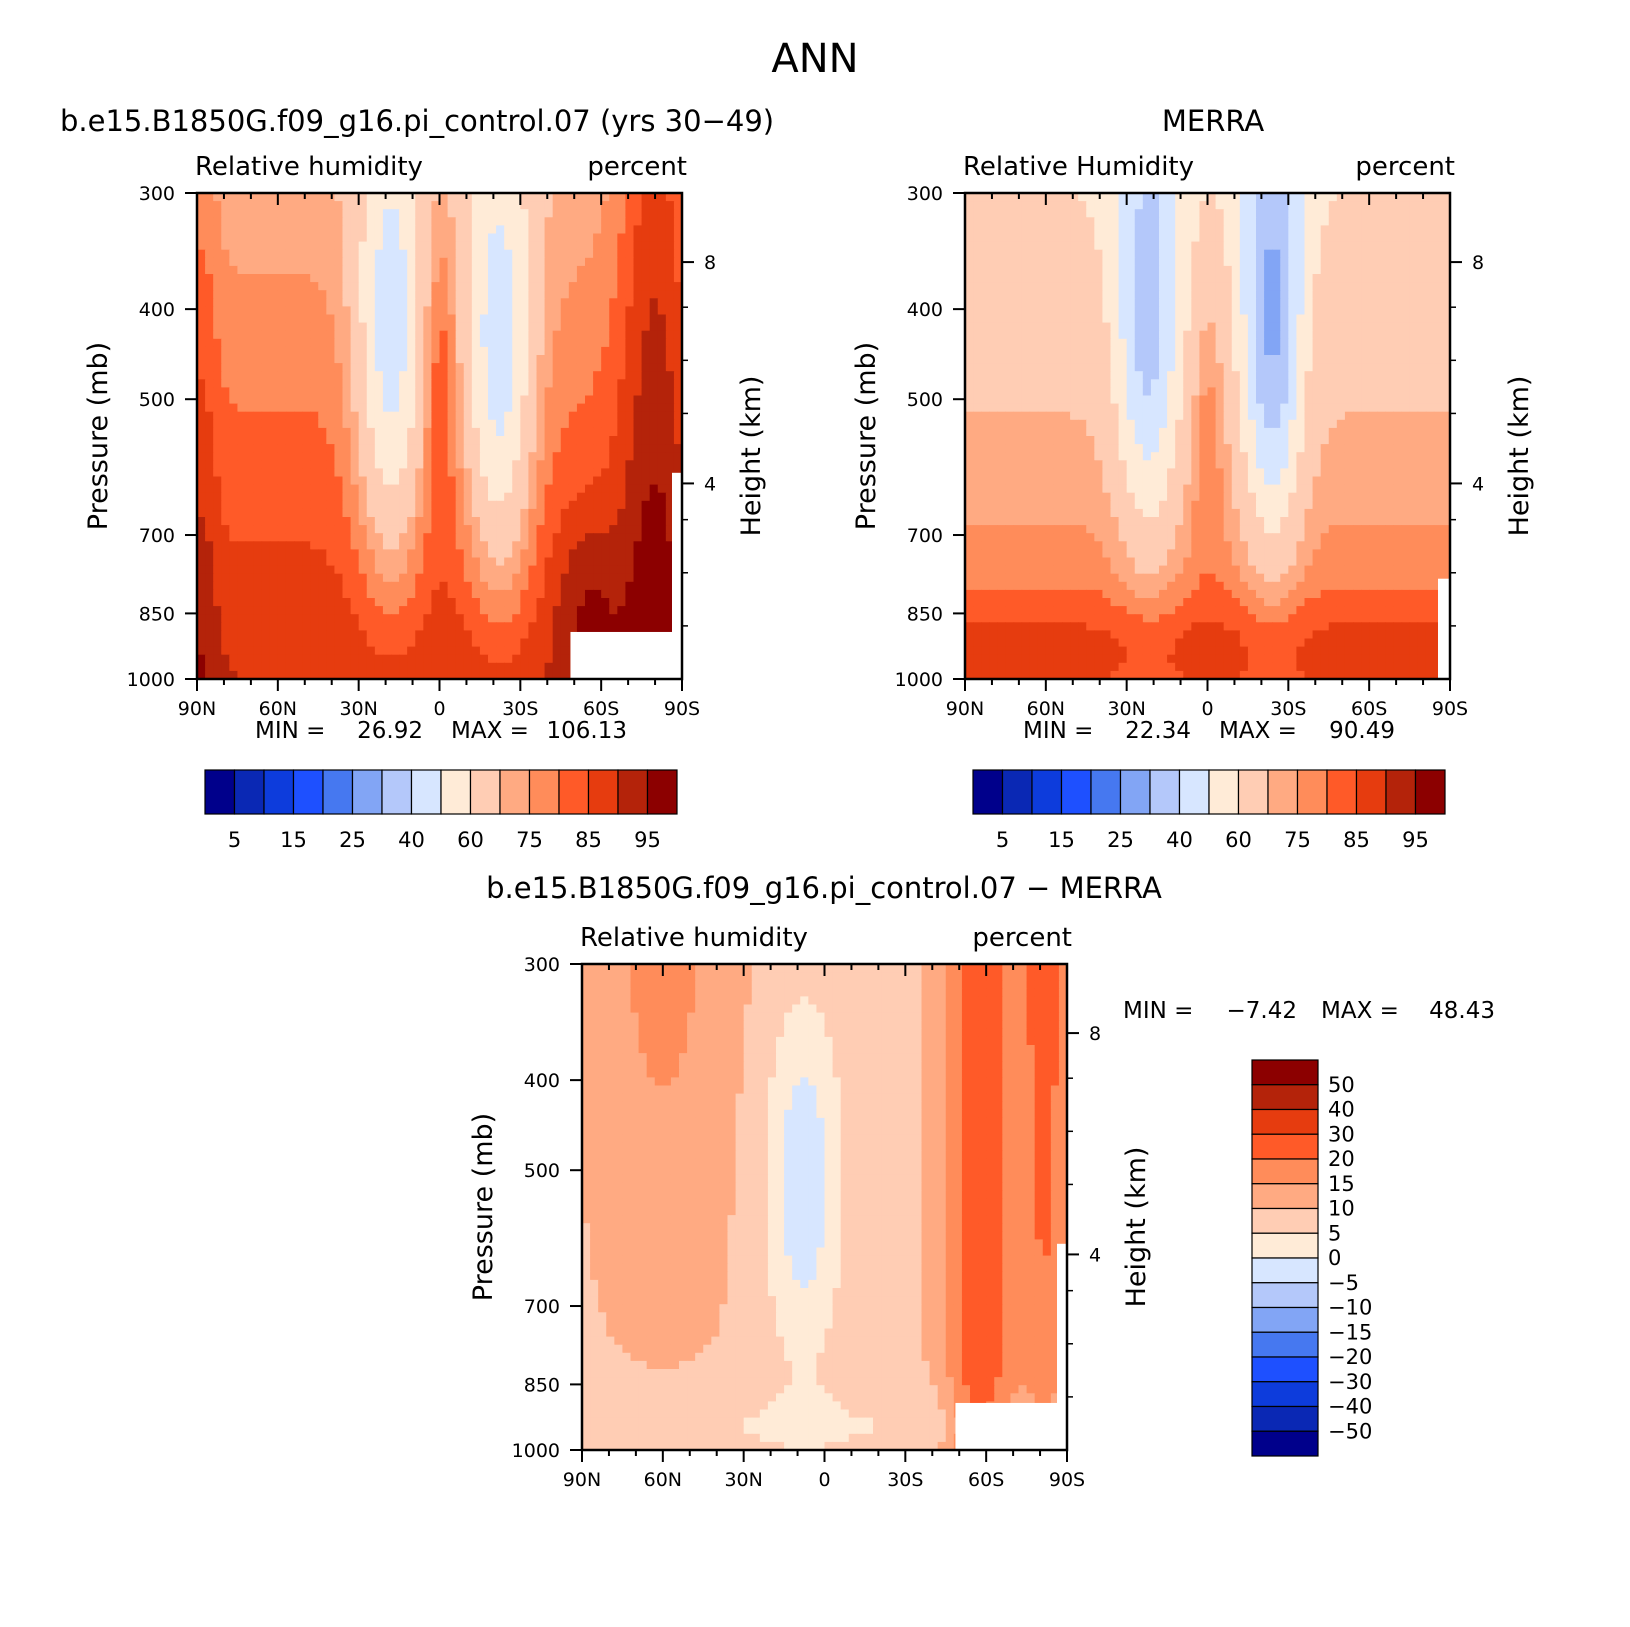 This screenshot has width=1630, height=1627. What do you see at coordinates (637, 167) in the screenshot?
I see `units-label: percent` at bounding box center [637, 167].